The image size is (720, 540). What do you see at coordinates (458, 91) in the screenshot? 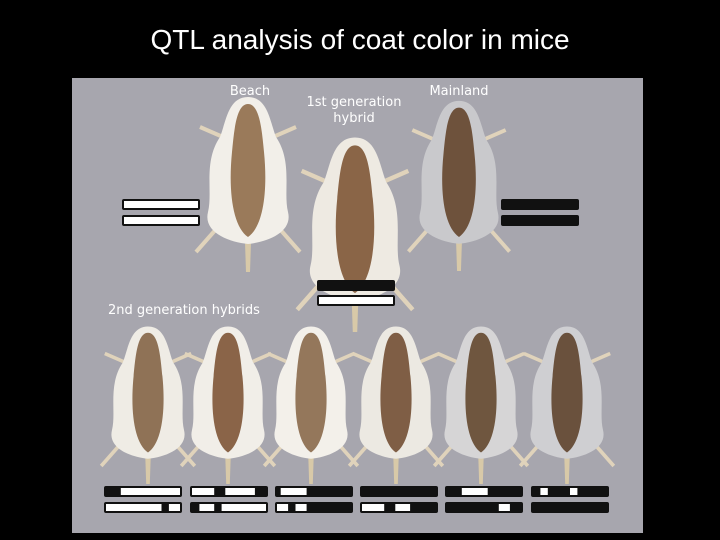
I see `label-mainland: Mainland` at bounding box center [458, 91].